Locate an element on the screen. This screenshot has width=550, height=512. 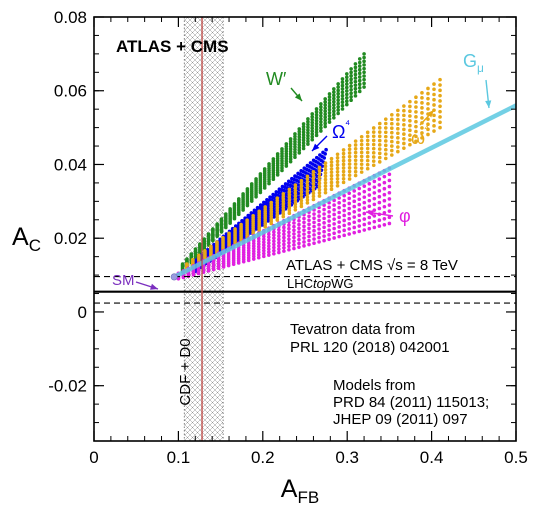
series-label-wprime: W′ is located at coordinates (276, 79).